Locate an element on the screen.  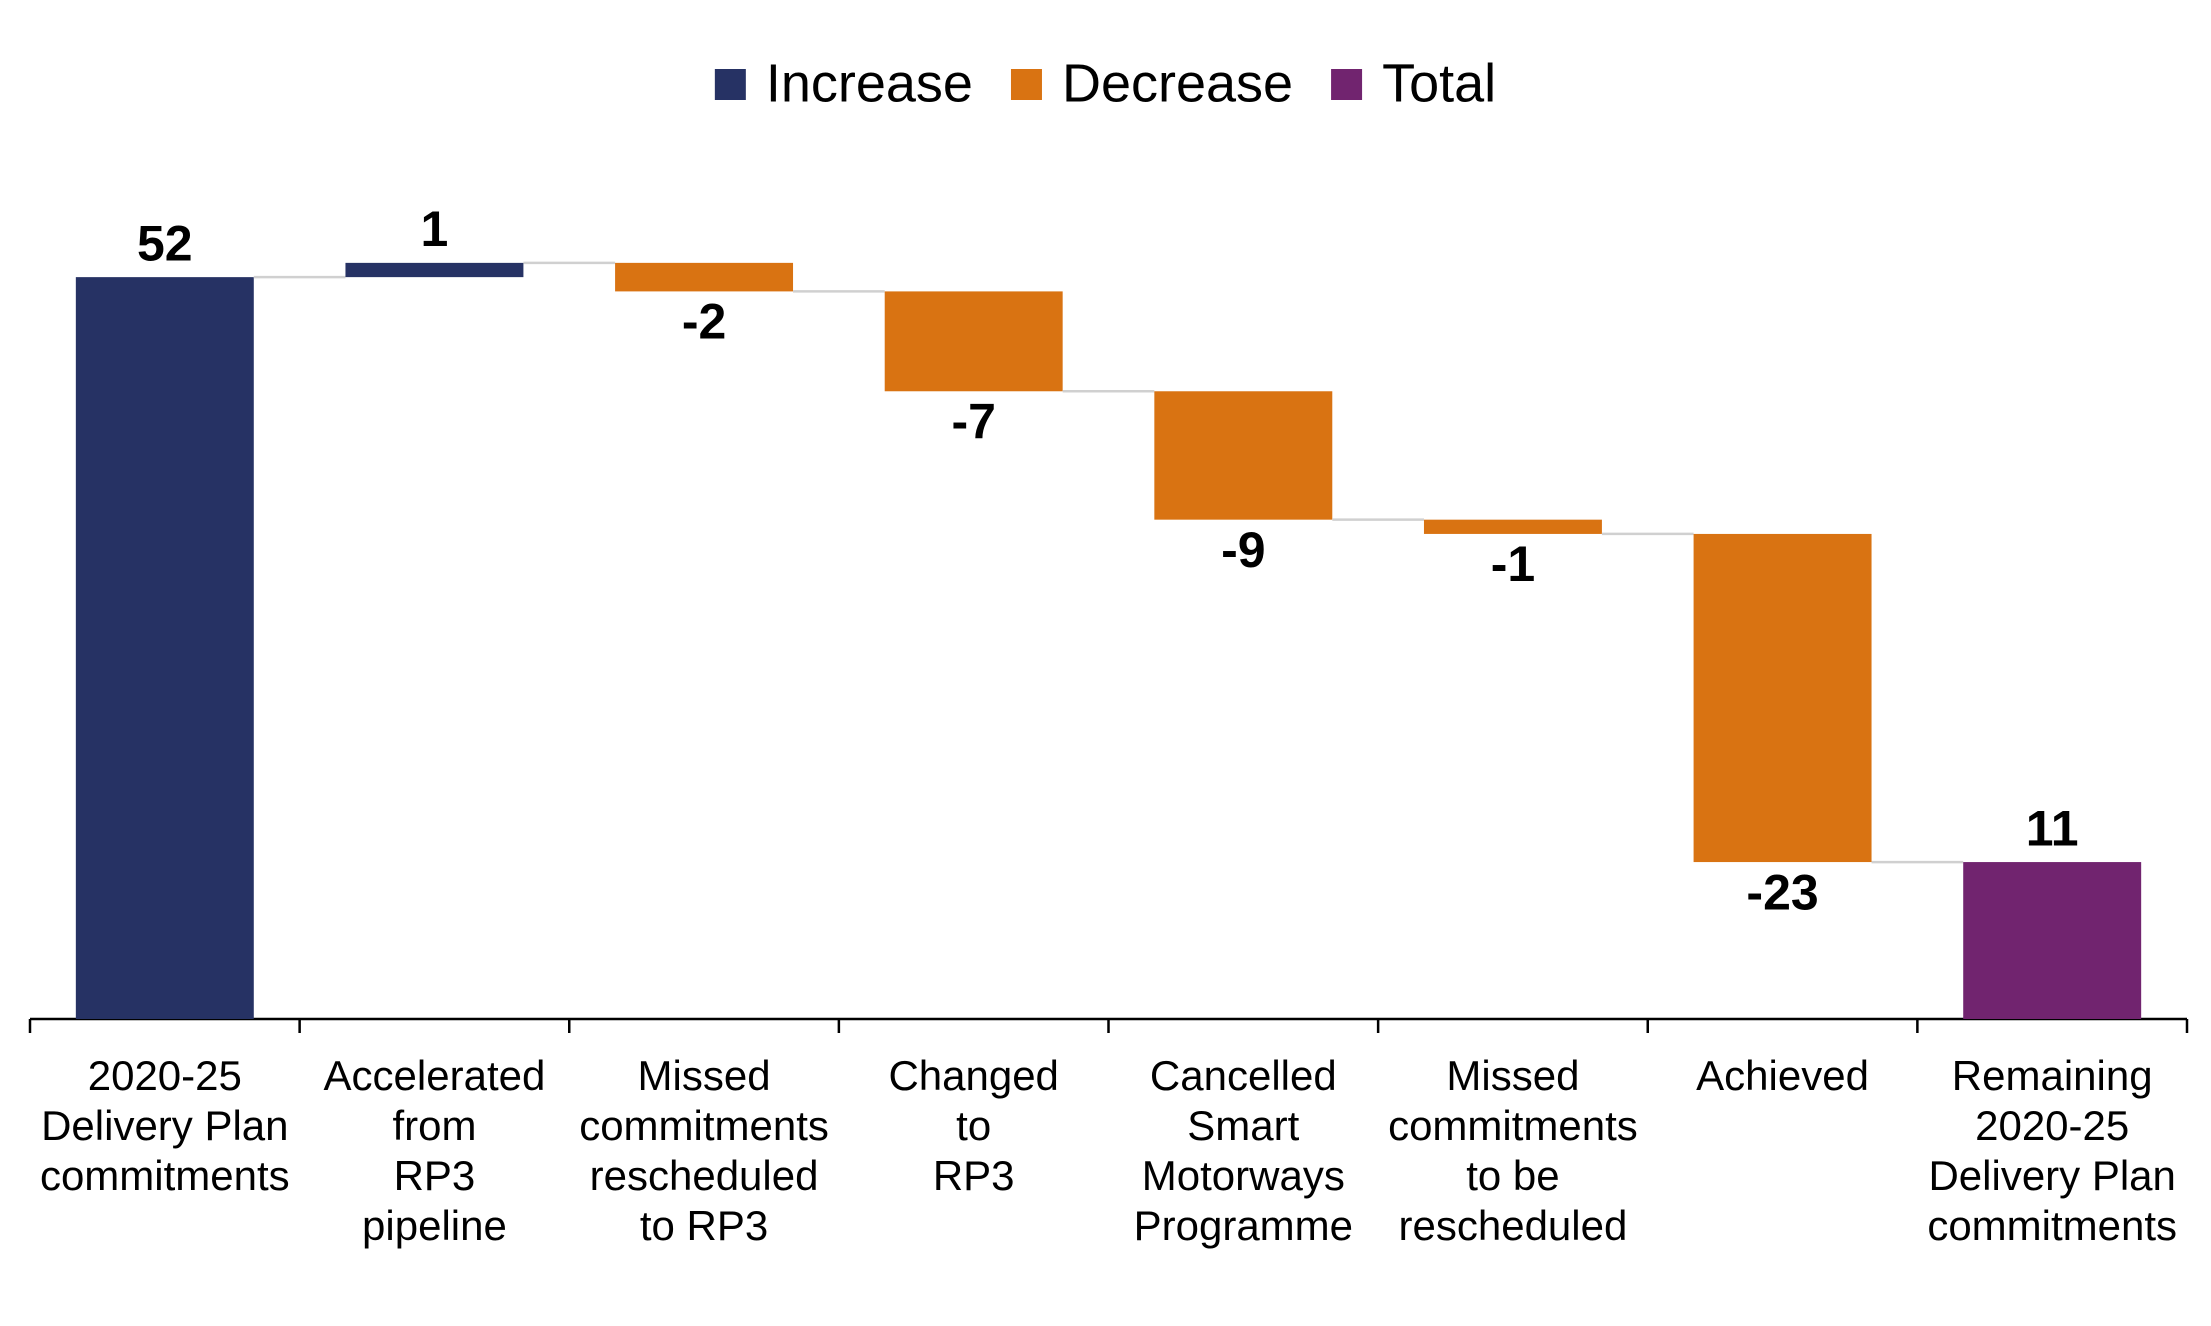
x-tick-label: Changed to RP3 is located at coordinates (973, 1125).